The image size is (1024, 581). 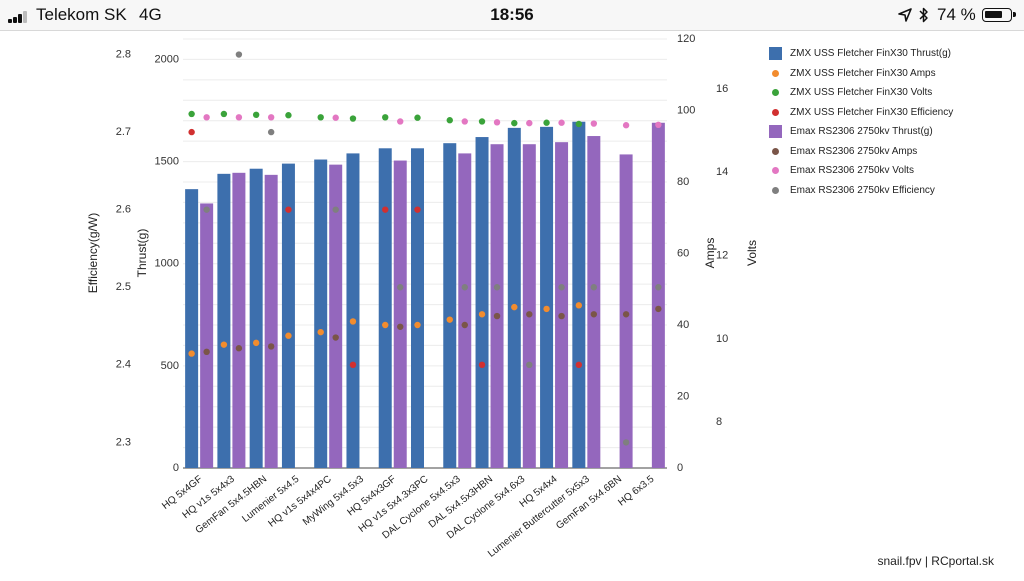 What do you see at coordinates (880, 113) in the screenshot?
I see `legend-item: ZMX USS Fletcher FinX30 Efficiency` at bounding box center [880, 113].